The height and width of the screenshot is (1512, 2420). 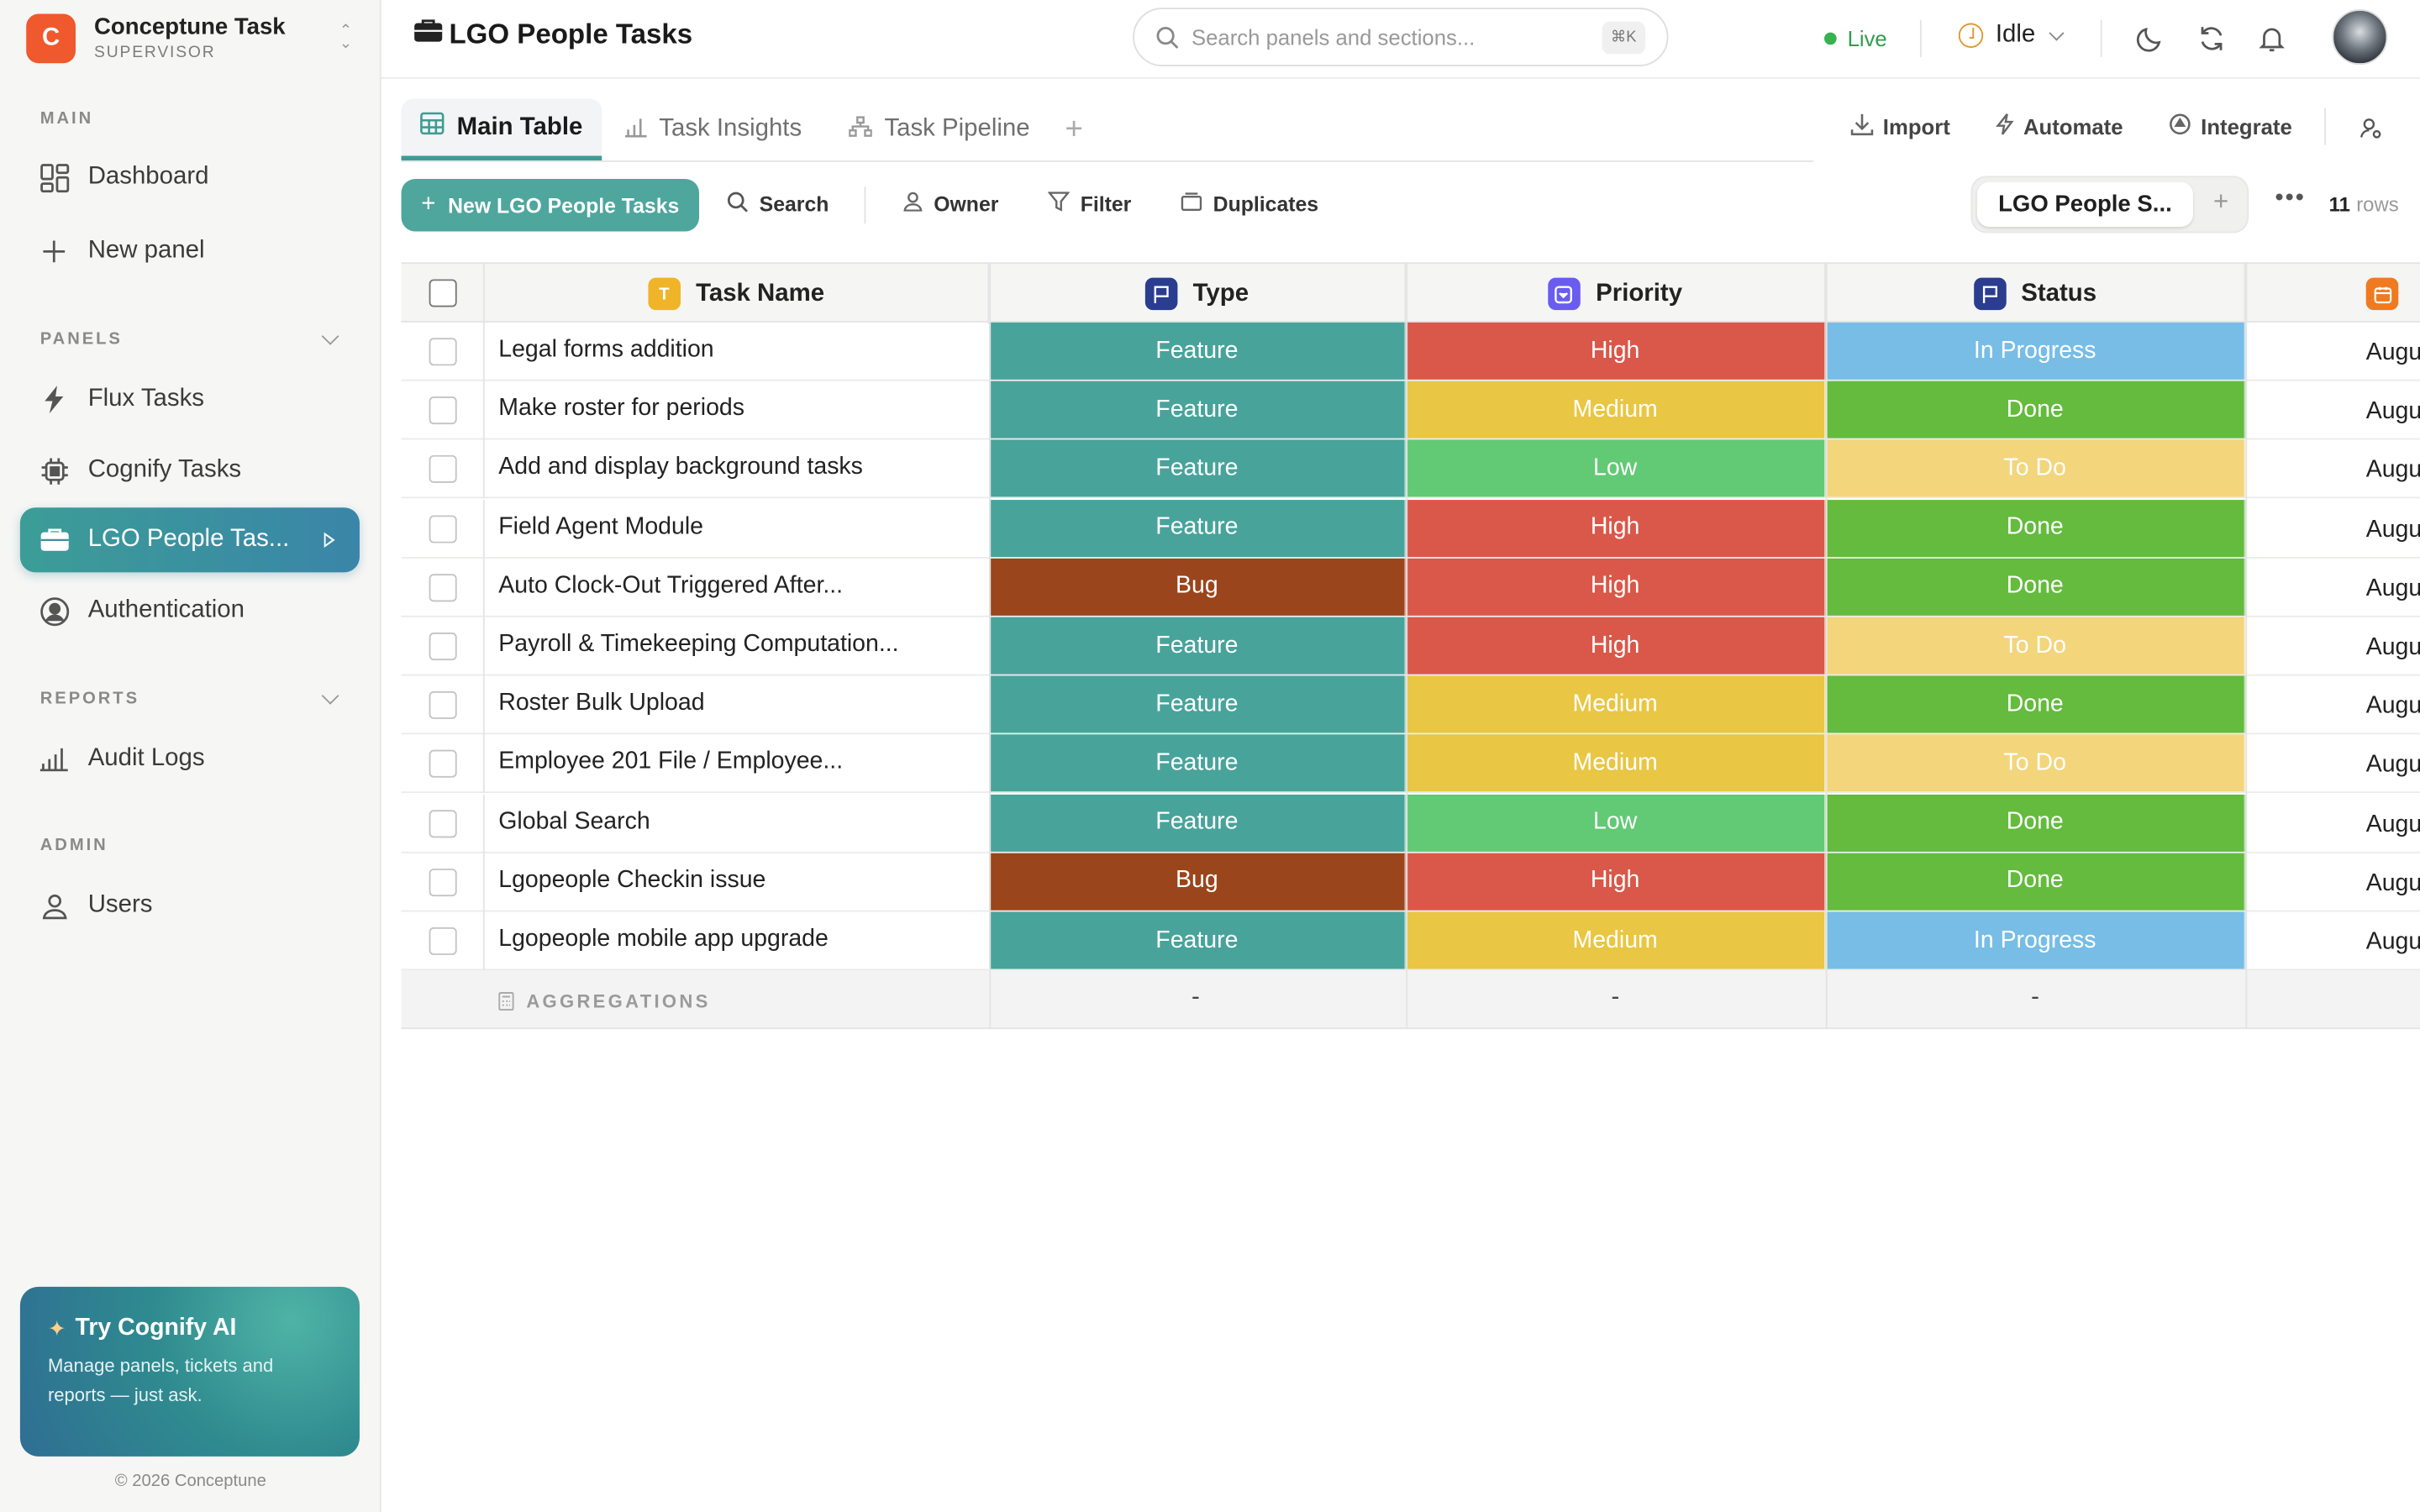 I want to click on add-view-button: +, so click(x=2220, y=201).